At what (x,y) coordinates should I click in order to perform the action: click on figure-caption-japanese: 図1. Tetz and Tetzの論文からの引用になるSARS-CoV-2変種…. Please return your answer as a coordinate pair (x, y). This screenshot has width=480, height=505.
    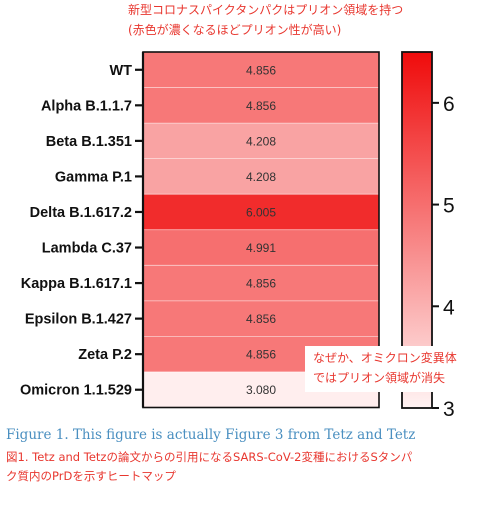
    Looking at the image, I should click on (241, 467).